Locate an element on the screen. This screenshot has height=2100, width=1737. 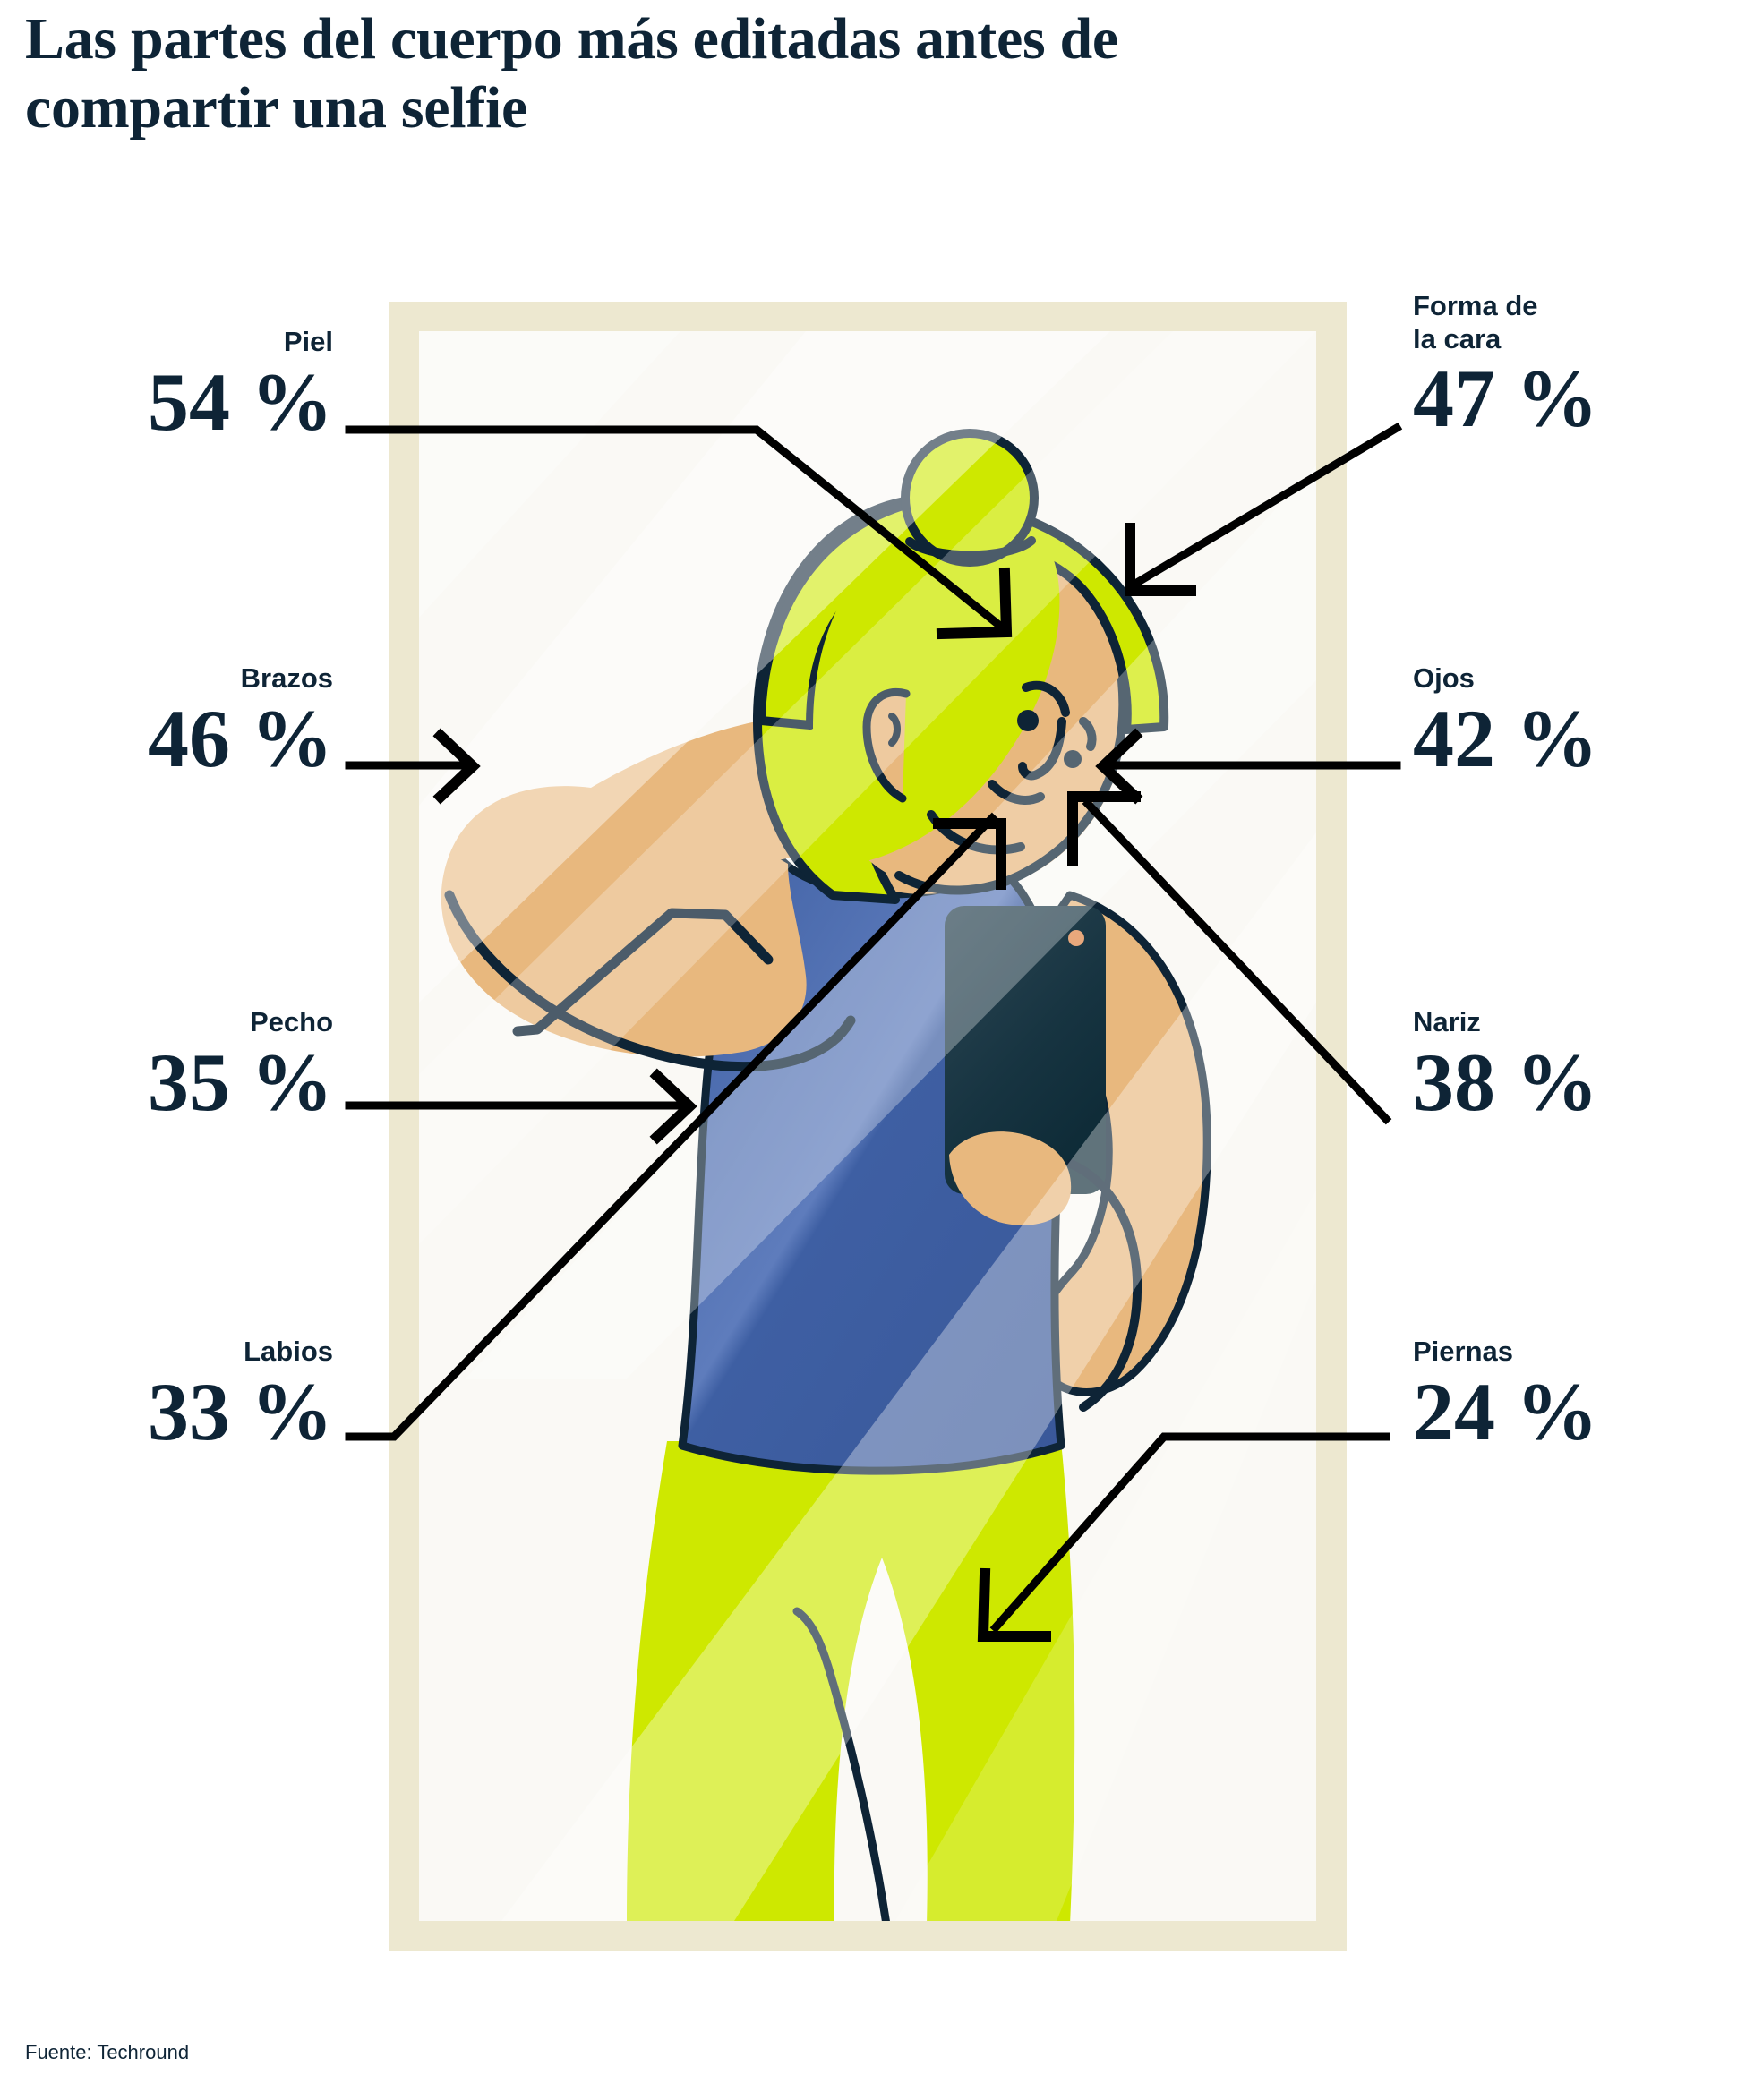
annotation-chest: Pecho 35 % is located at coordinates (167, 1064).